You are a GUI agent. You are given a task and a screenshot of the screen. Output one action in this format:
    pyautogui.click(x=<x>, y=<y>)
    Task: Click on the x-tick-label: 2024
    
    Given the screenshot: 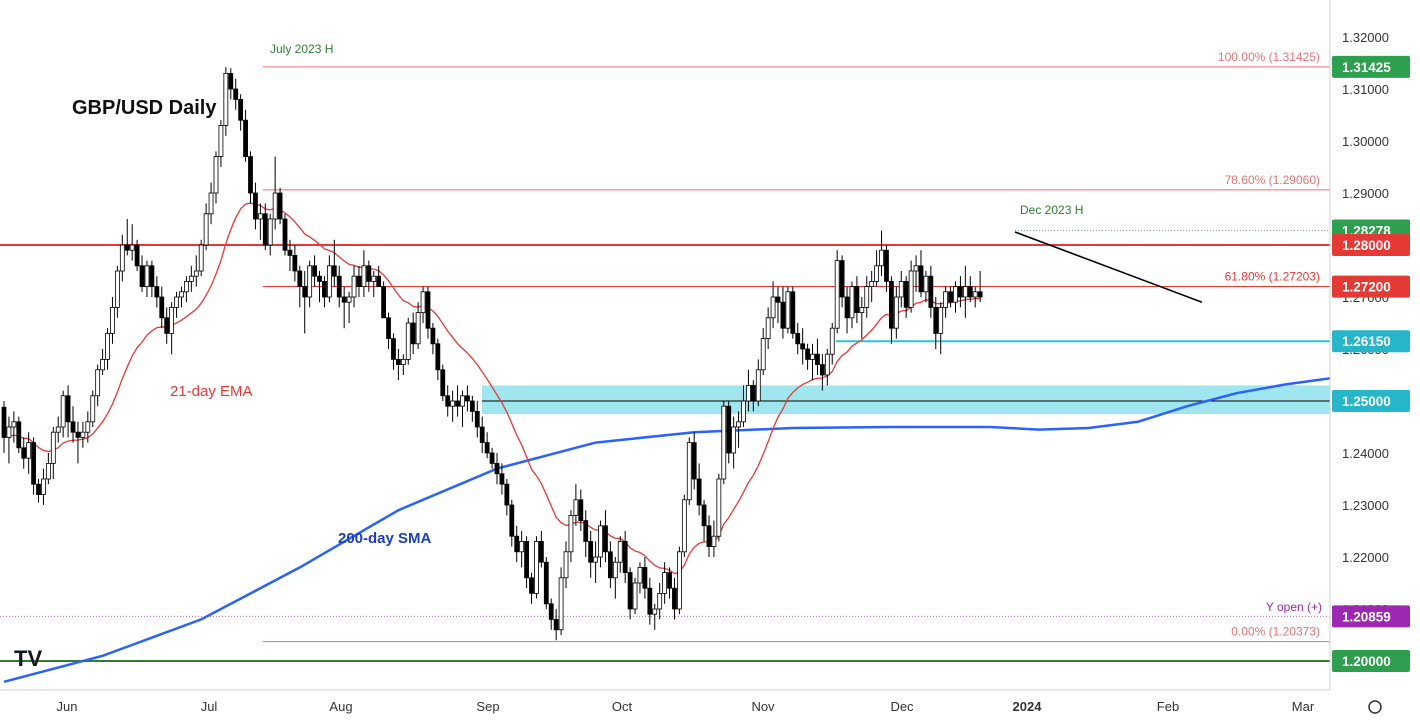 What is the action you would take?
    pyautogui.click(x=1028, y=706)
    